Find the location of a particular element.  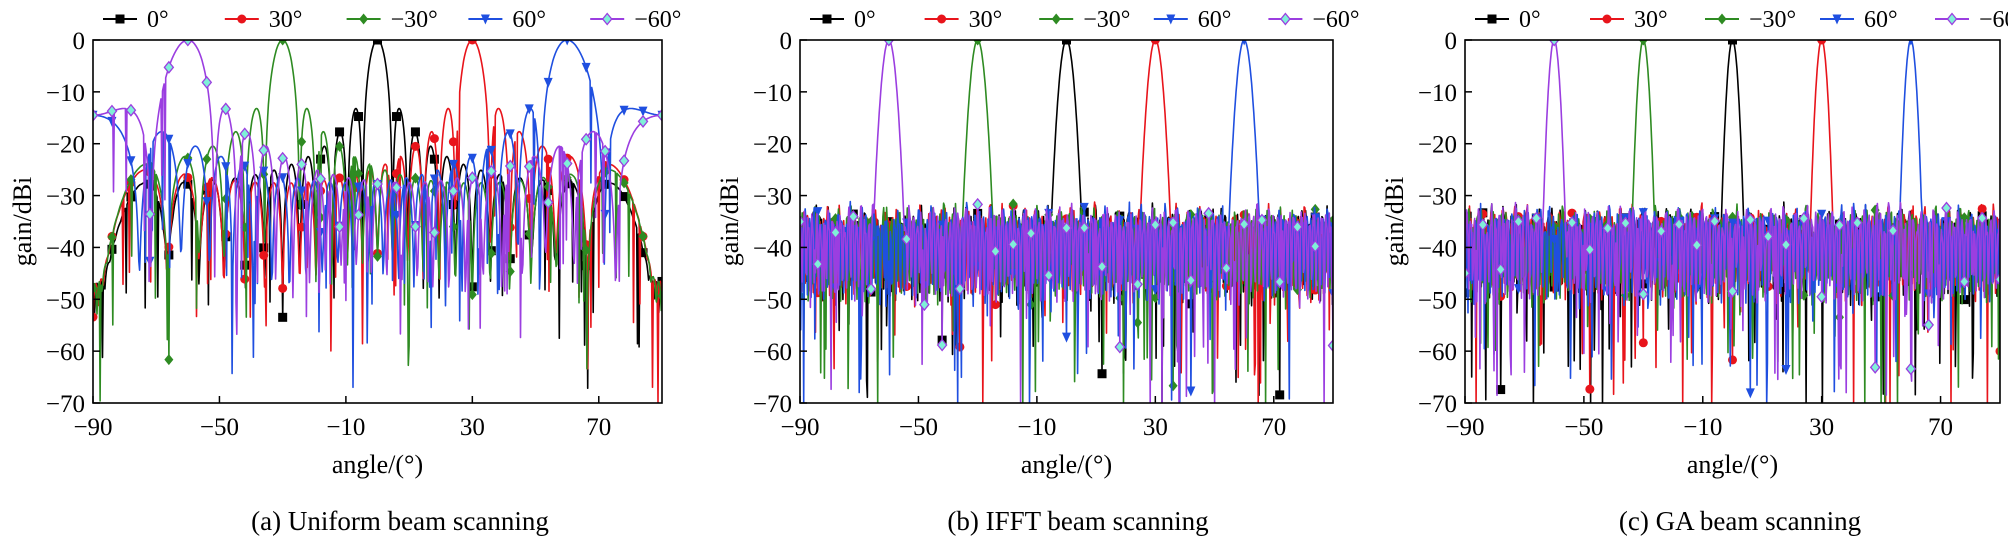

x-tick-label: 70 is located at coordinates (1273, 427).